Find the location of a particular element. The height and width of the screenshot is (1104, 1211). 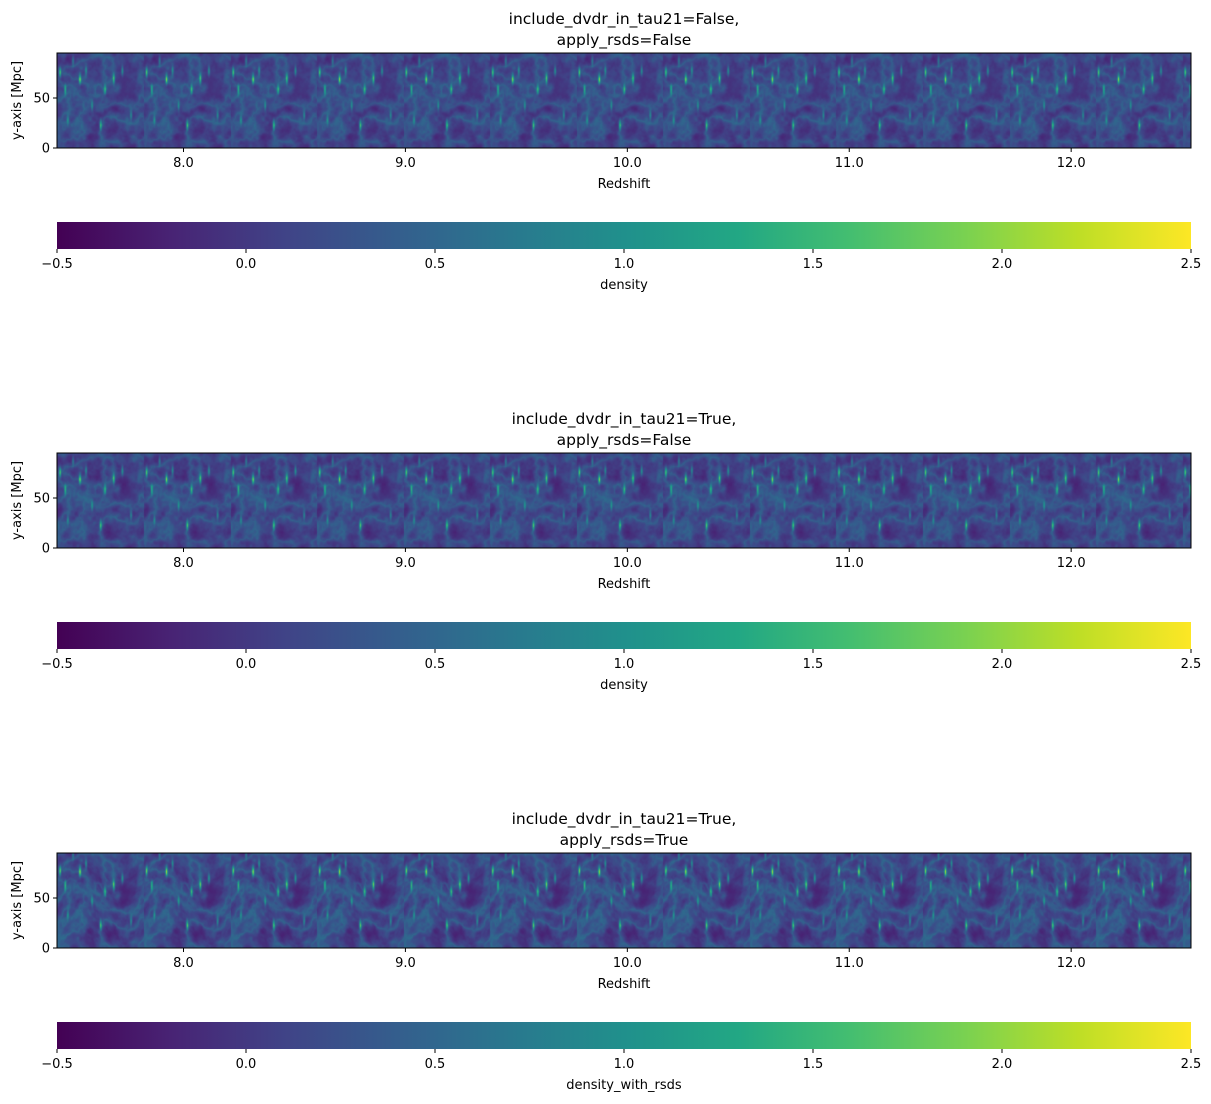

chart-title-line-1: include_dvdr_in_tau21=False, is located at coordinates (624, 19).